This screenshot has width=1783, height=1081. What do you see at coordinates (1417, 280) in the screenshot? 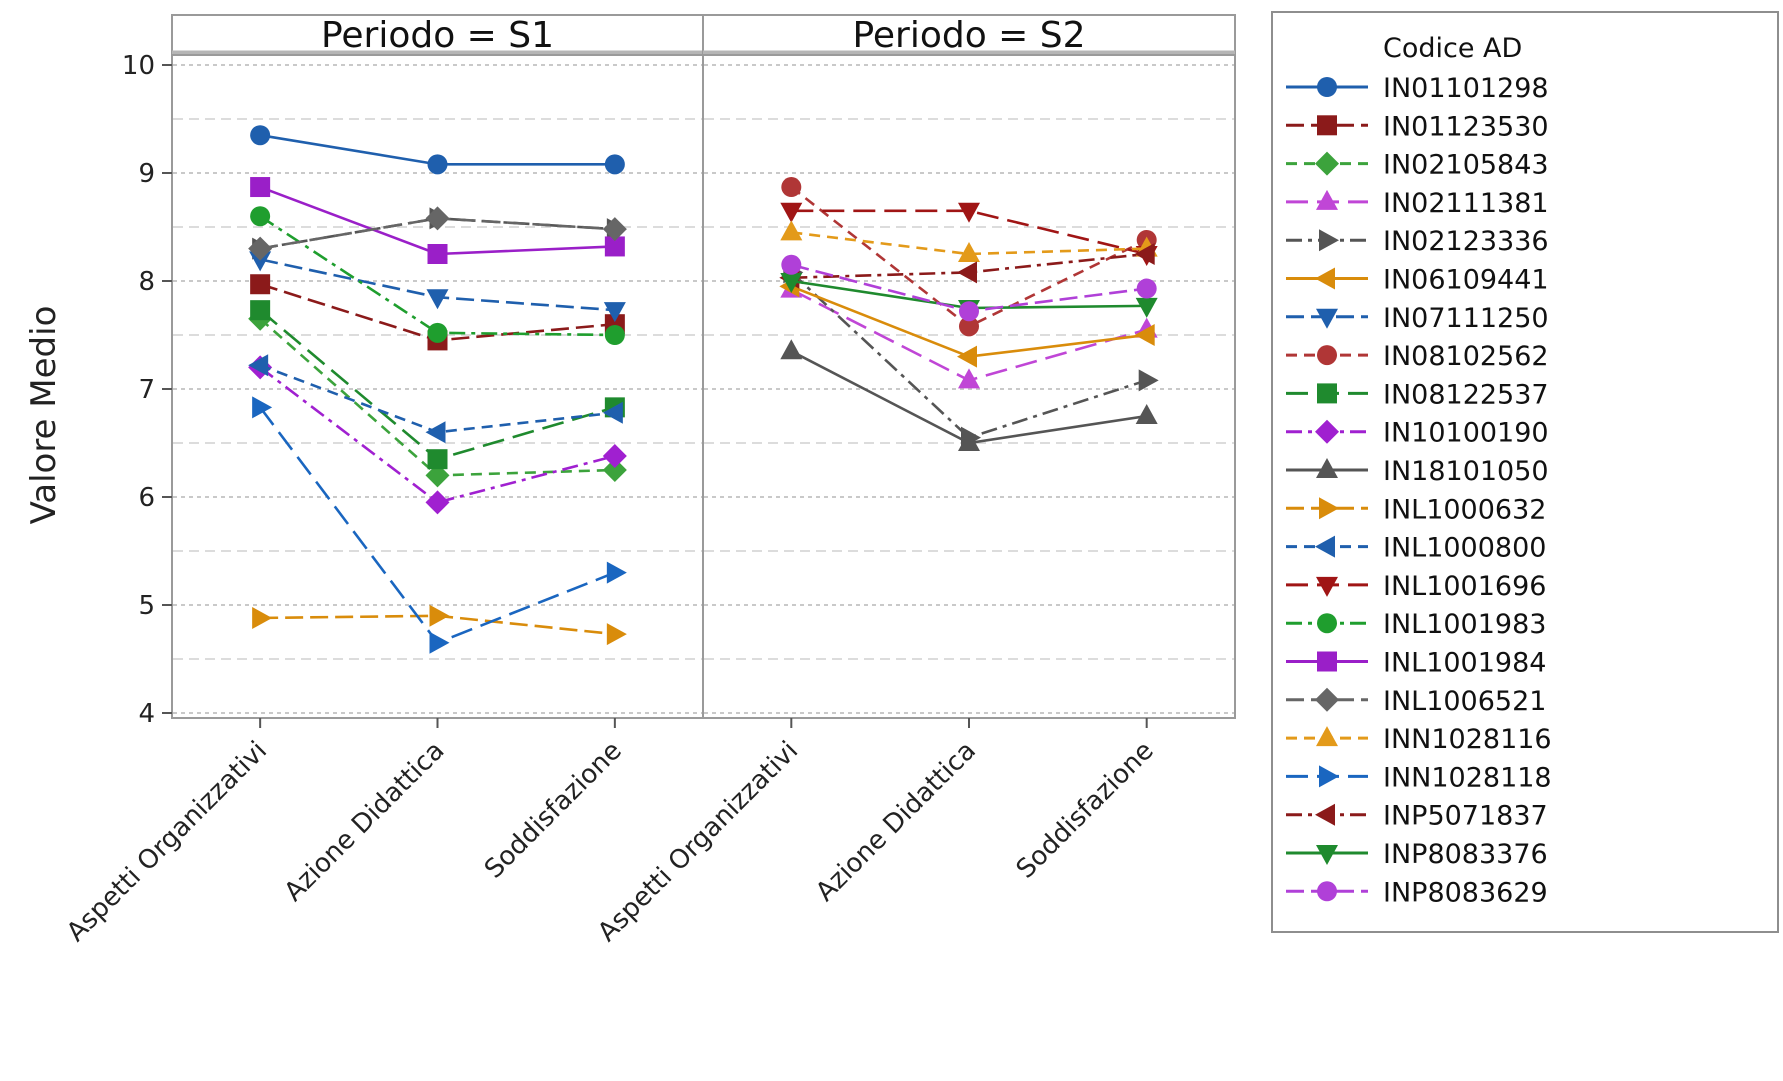
I see `legend-item-in06109441: IN06109441` at bounding box center [1417, 280].